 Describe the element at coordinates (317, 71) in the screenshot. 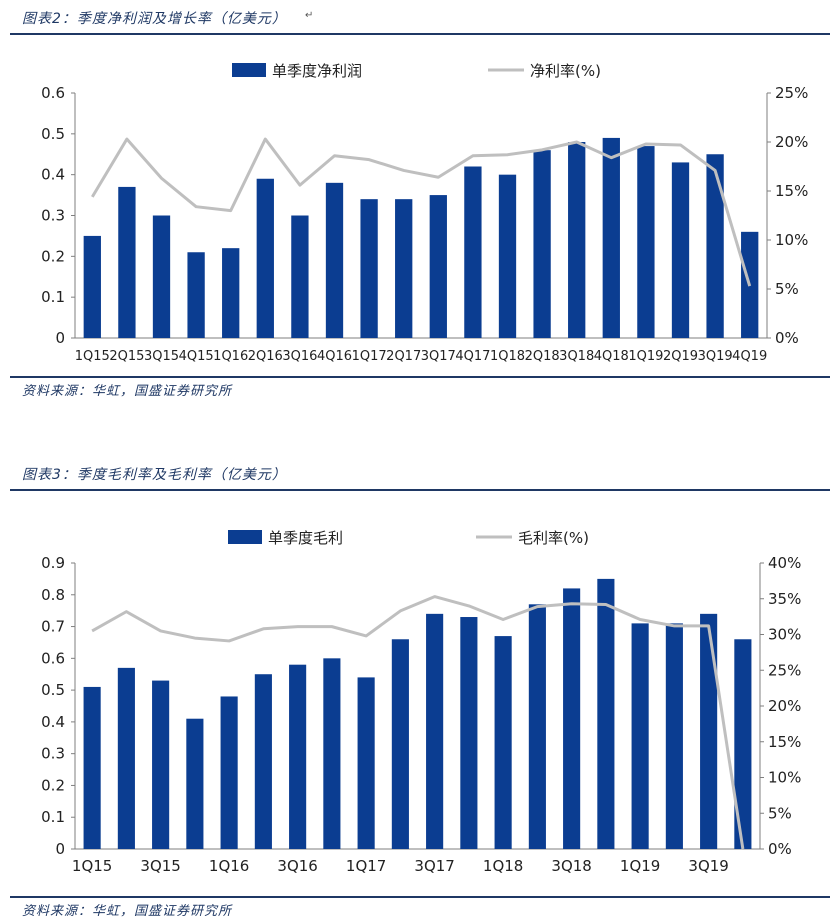

I see `legend-bar-label: 单季度净利润` at that location.